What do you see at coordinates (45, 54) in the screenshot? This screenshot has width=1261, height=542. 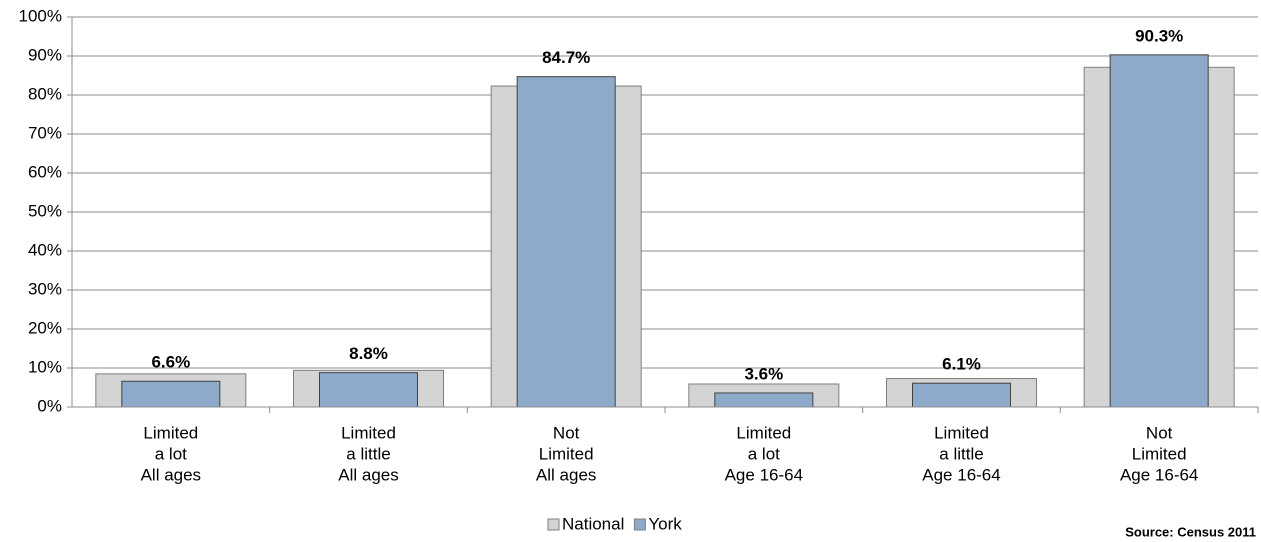 I see `y-tick-label: 90%` at bounding box center [45, 54].